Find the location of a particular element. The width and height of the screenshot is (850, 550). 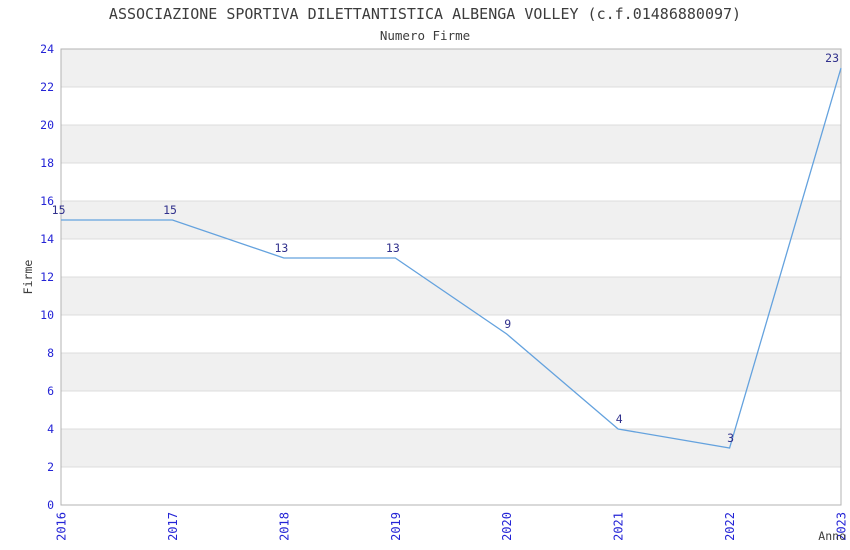

x-axis-title: Anno is located at coordinates (832, 536).